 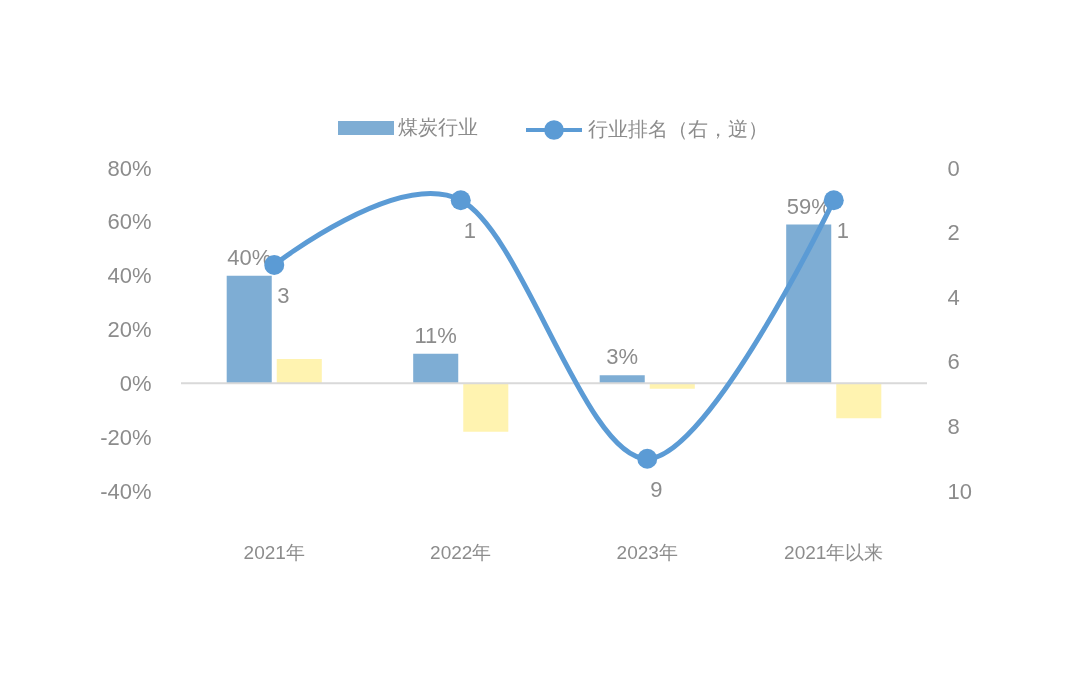 I want to click on x-tick-label: 2021年以来, so click(x=834, y=552).